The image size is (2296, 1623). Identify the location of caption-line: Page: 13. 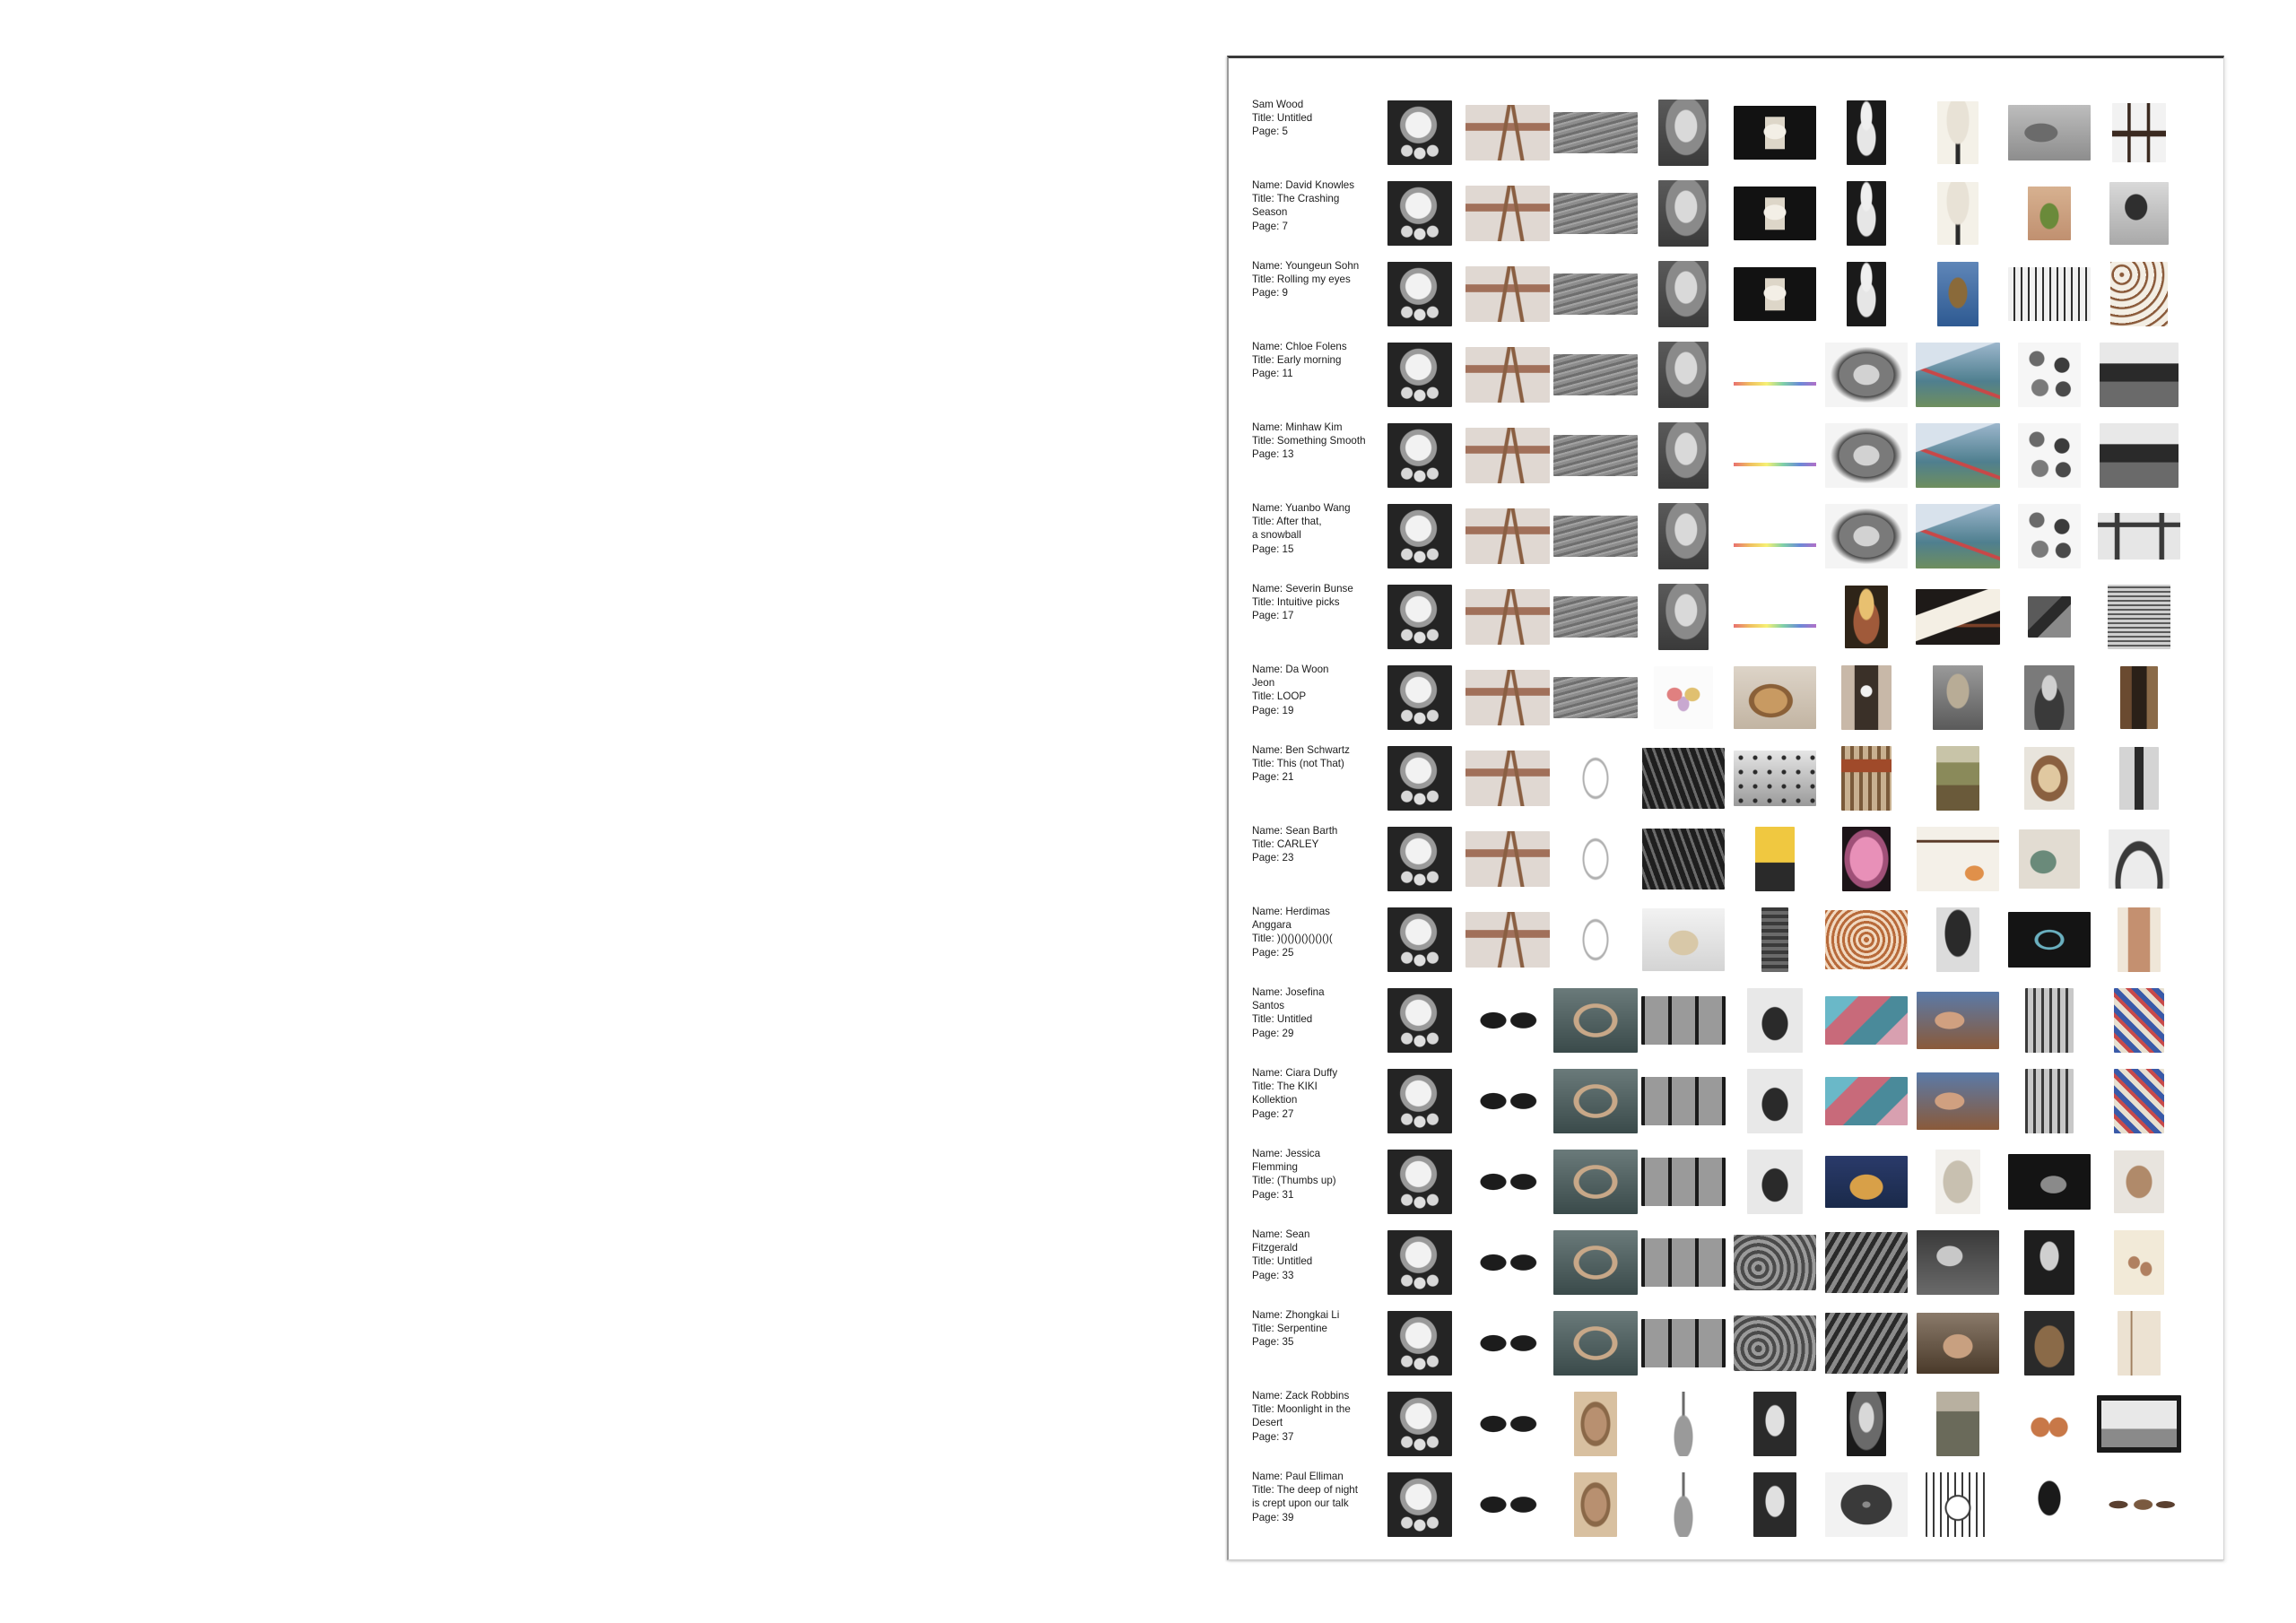
(1273, 454).